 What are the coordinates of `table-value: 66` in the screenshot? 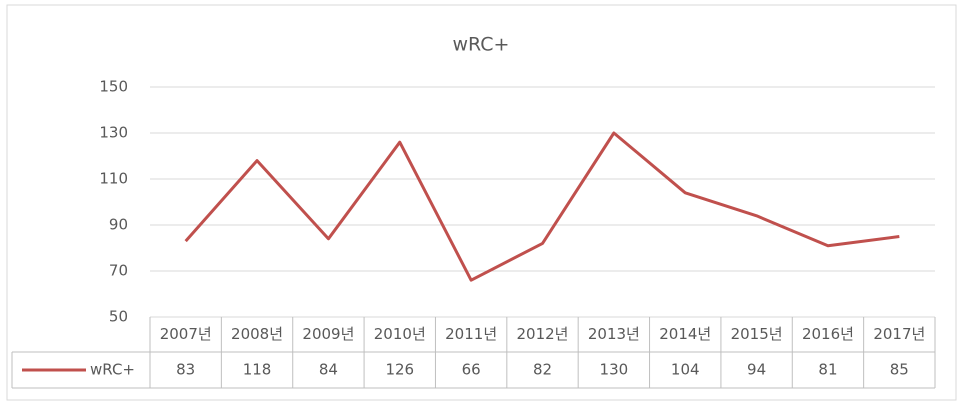 It's located at (471, 370).